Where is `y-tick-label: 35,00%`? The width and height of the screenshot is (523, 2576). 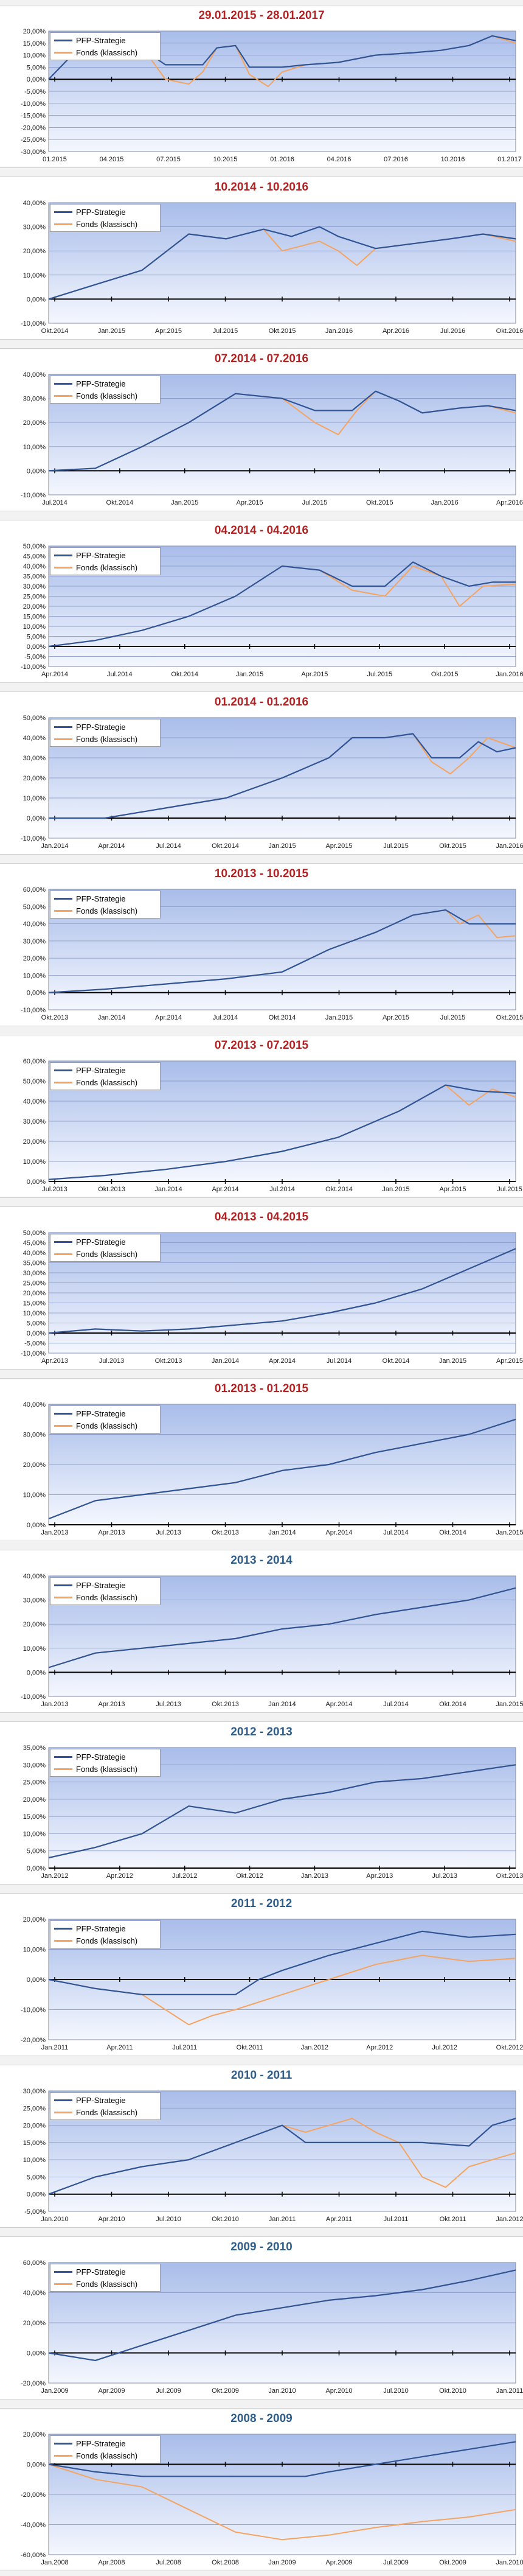
y-tick-label: 35,00% is located at coordinates (35, 1263).